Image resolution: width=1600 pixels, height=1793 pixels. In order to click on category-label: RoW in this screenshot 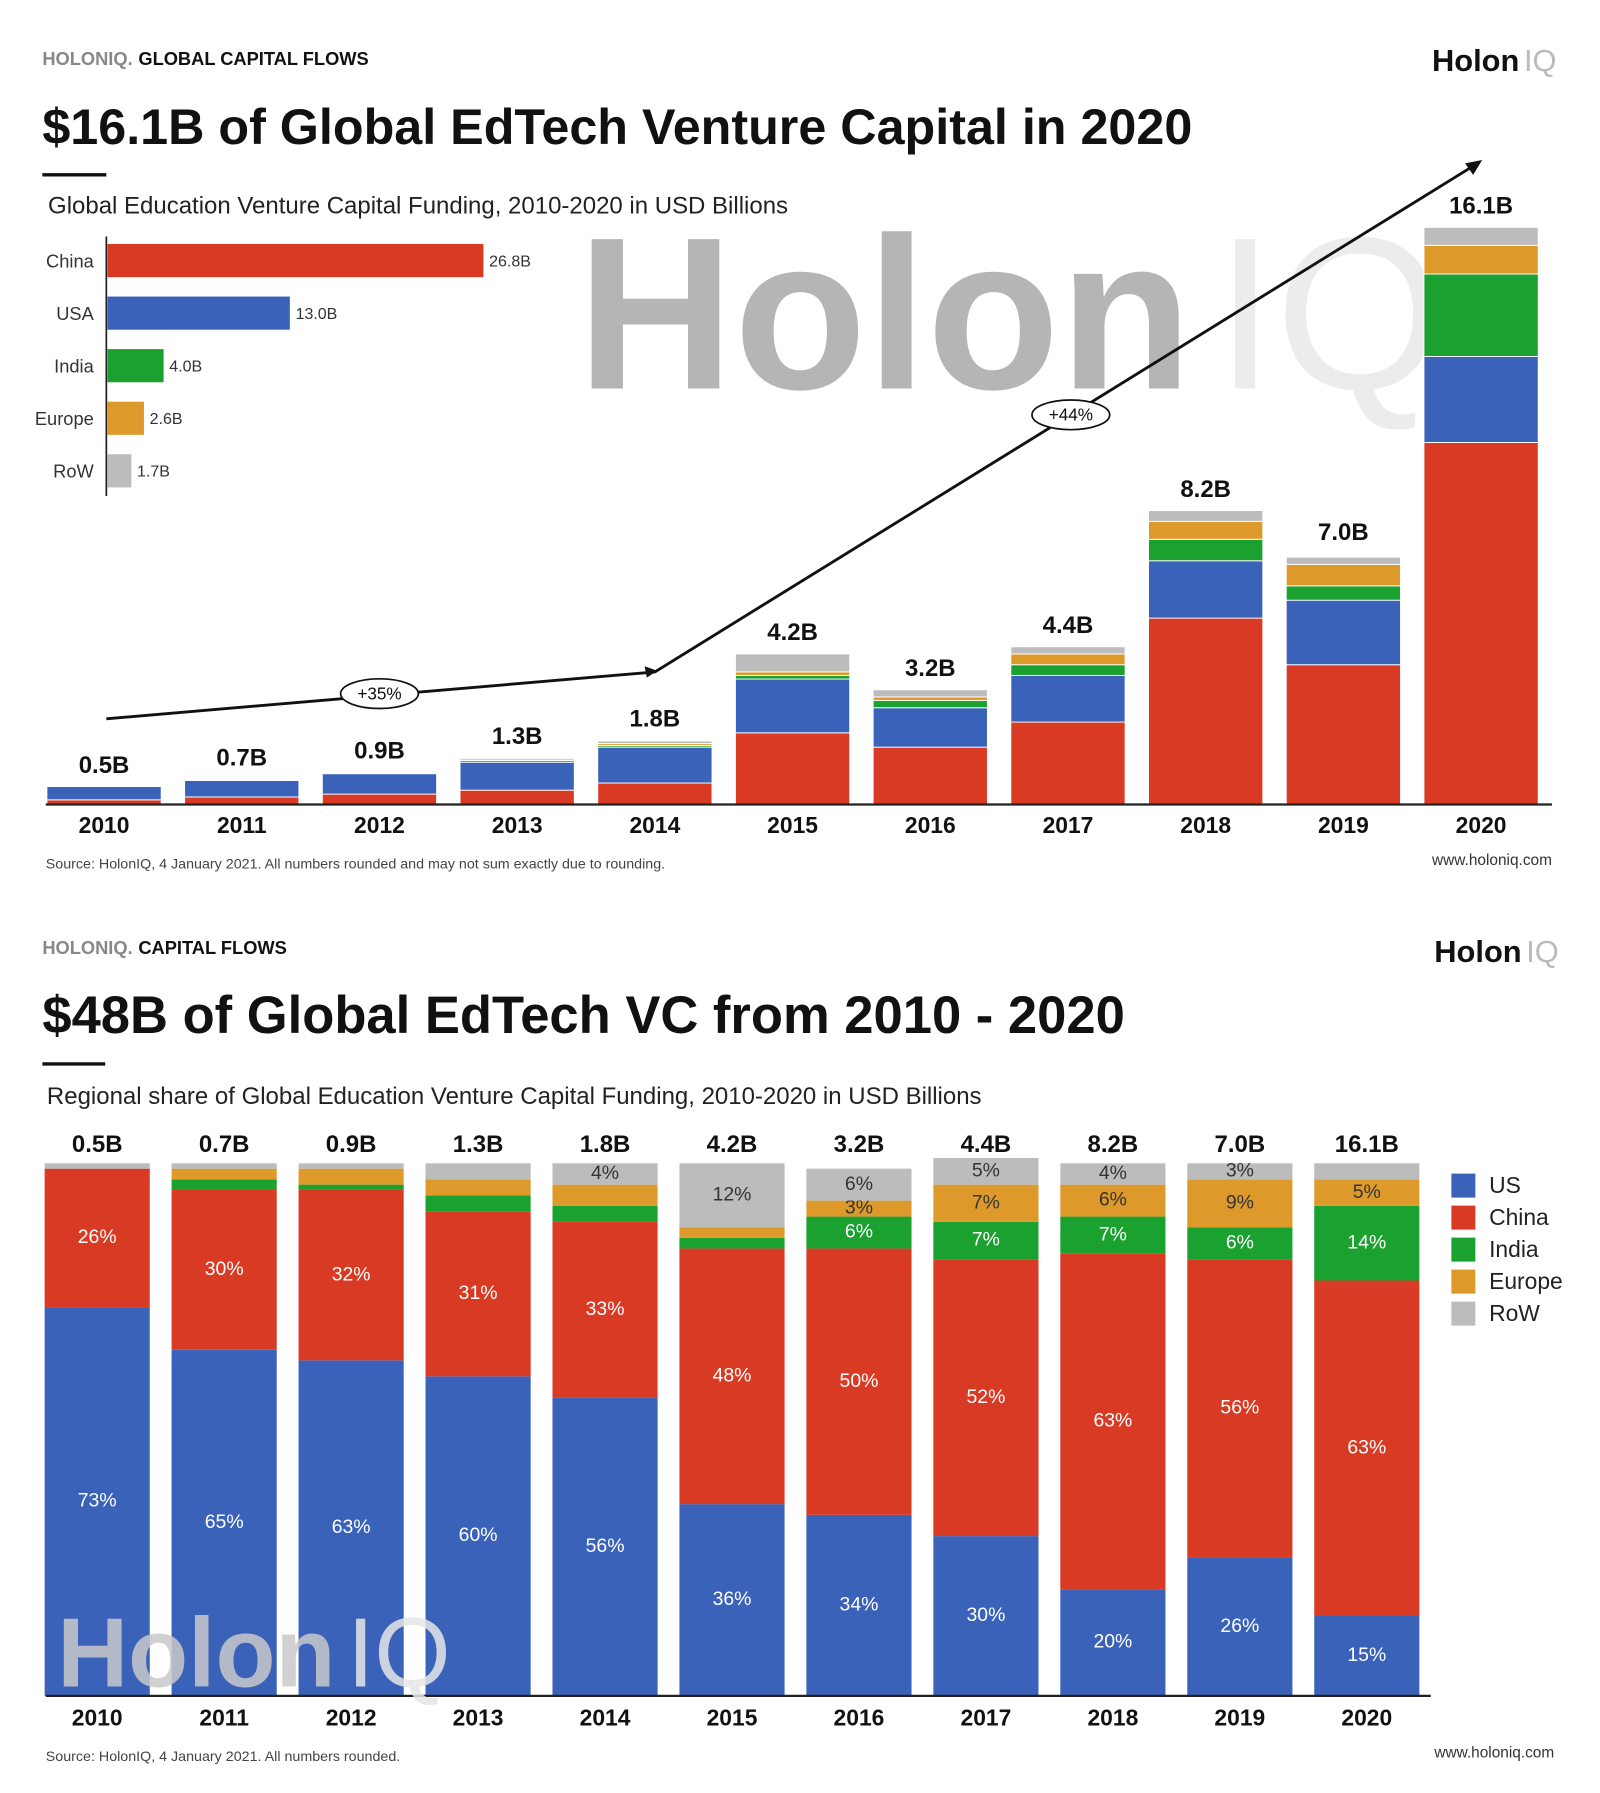, I will do `click(73, 471)`.